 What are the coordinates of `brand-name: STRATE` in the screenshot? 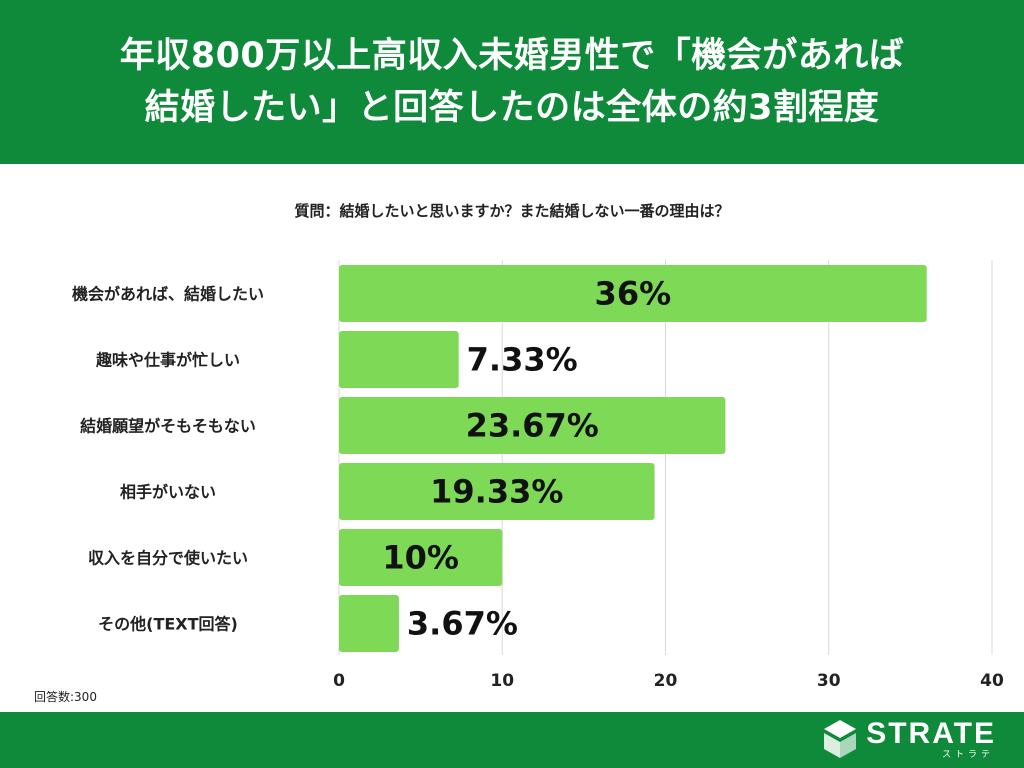 It's located at (931, 733).